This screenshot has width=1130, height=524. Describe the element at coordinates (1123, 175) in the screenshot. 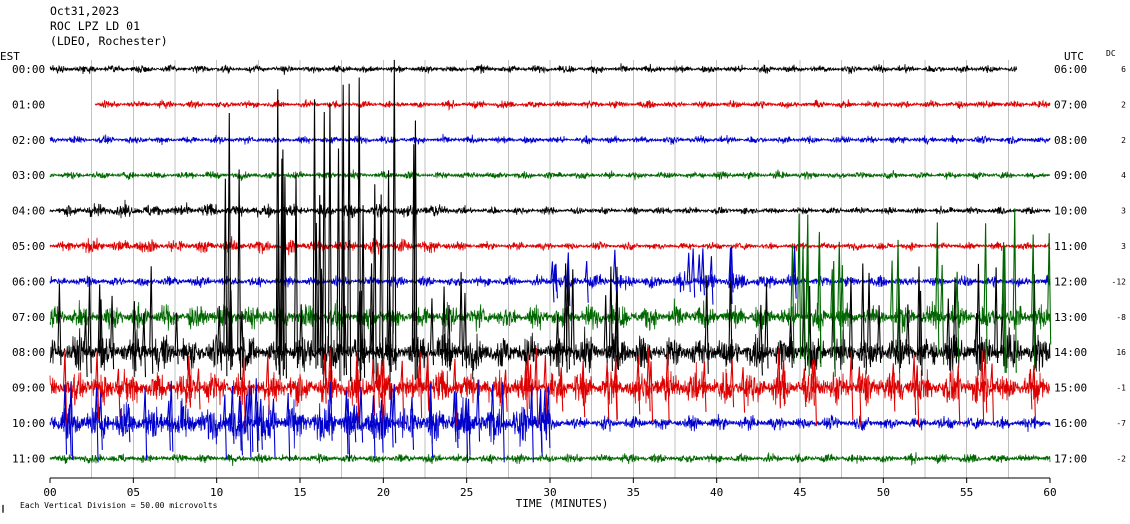

I see `dc-offset-label: 4` at that location.